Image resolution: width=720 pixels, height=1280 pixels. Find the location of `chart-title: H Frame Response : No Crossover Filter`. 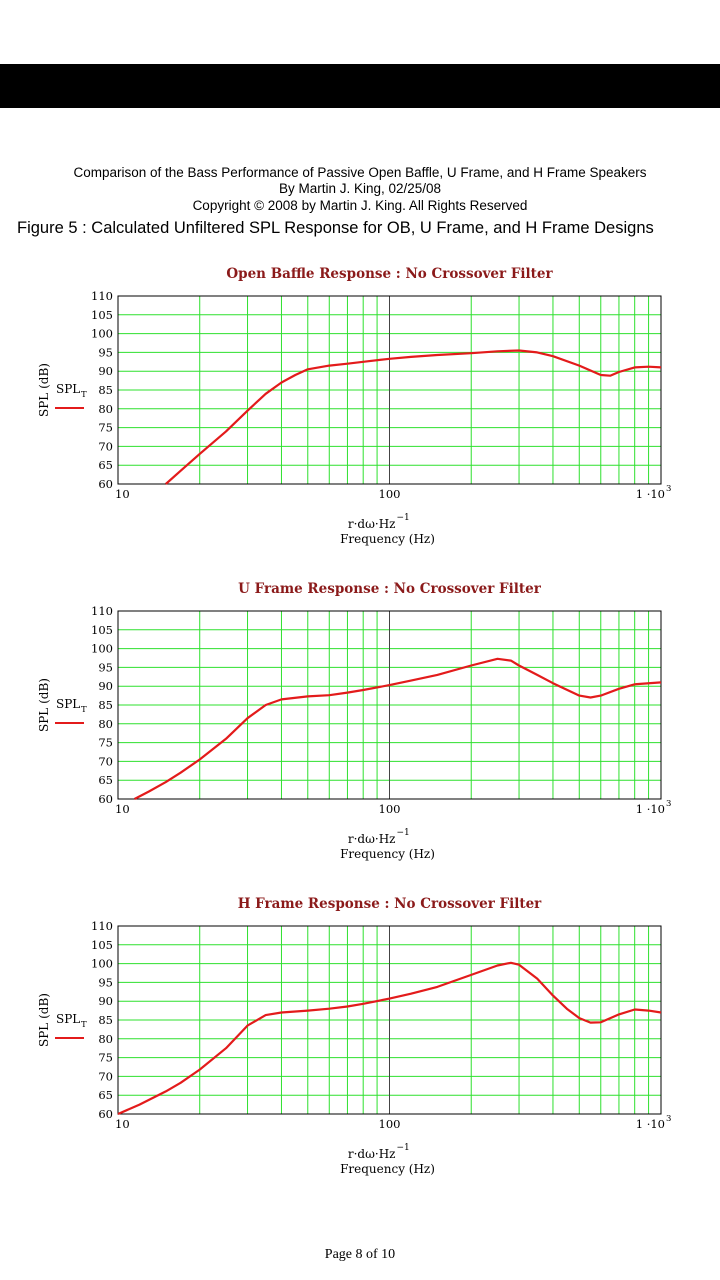

chart-title: H Frame Response : No Crossover Filter is located at coordinates (390, 904).